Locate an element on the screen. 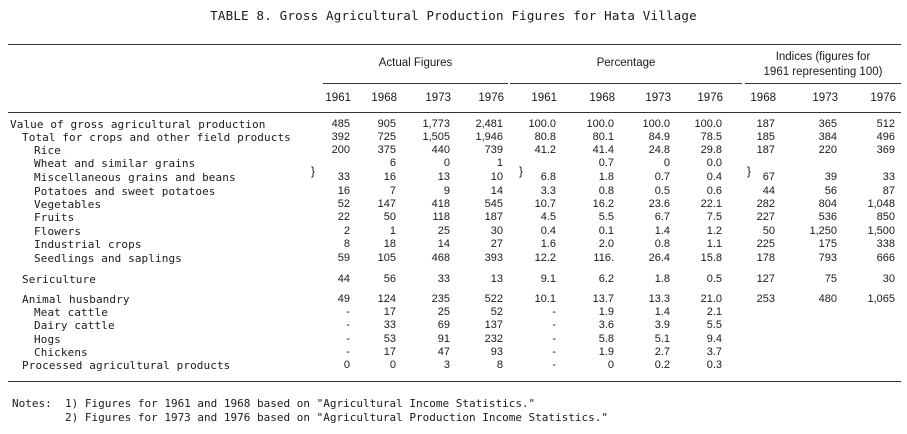  percentage-value-cell: 0.6 is located at coordinates (714, 191).